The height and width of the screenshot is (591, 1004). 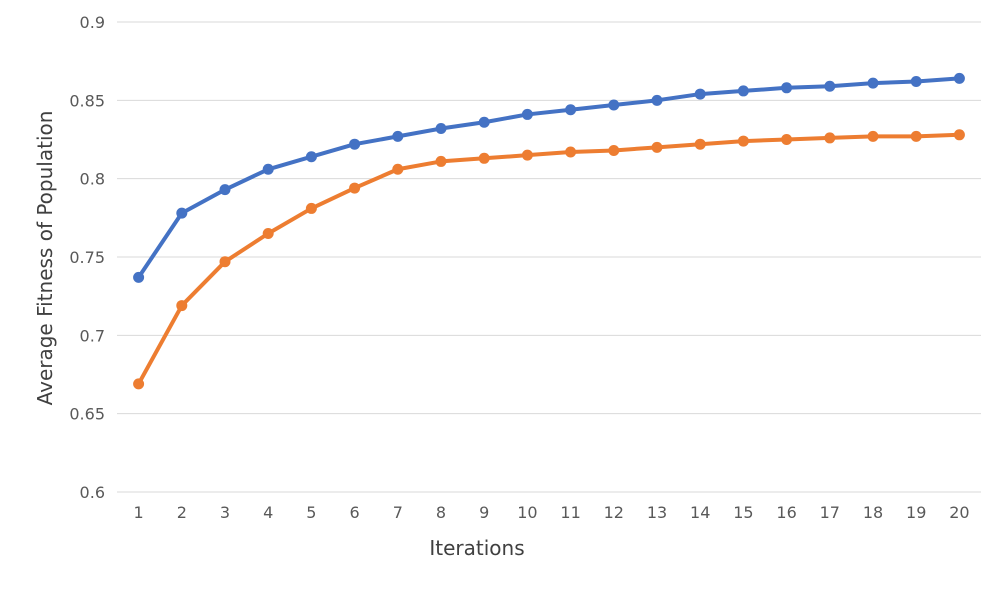 I want to click on x-tick-label: 14, so click(x=700, y=512).